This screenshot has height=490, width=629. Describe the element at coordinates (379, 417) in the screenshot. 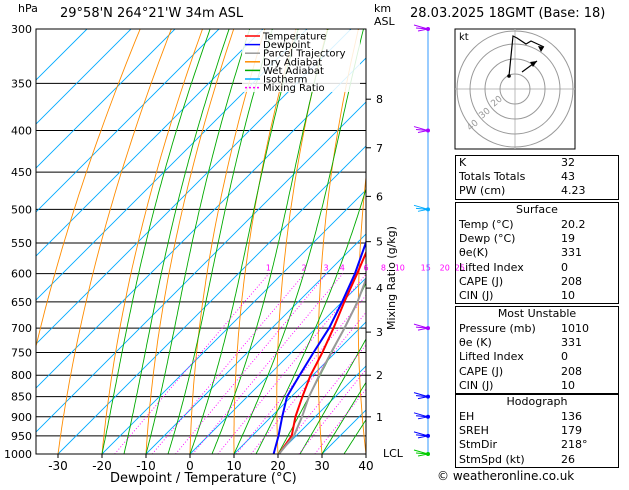

I see `km-tick-label: 1` at that location.